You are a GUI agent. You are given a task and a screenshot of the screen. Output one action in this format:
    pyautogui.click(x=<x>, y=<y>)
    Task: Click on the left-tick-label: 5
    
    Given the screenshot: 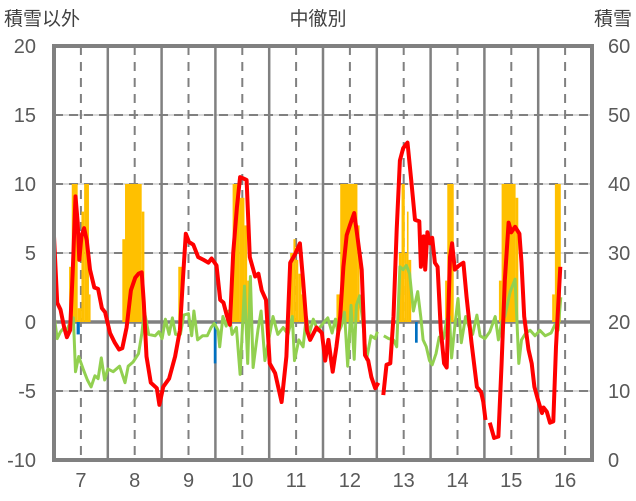 What is the action you would take?
    pyautogui.click(x=30, y=254)
    